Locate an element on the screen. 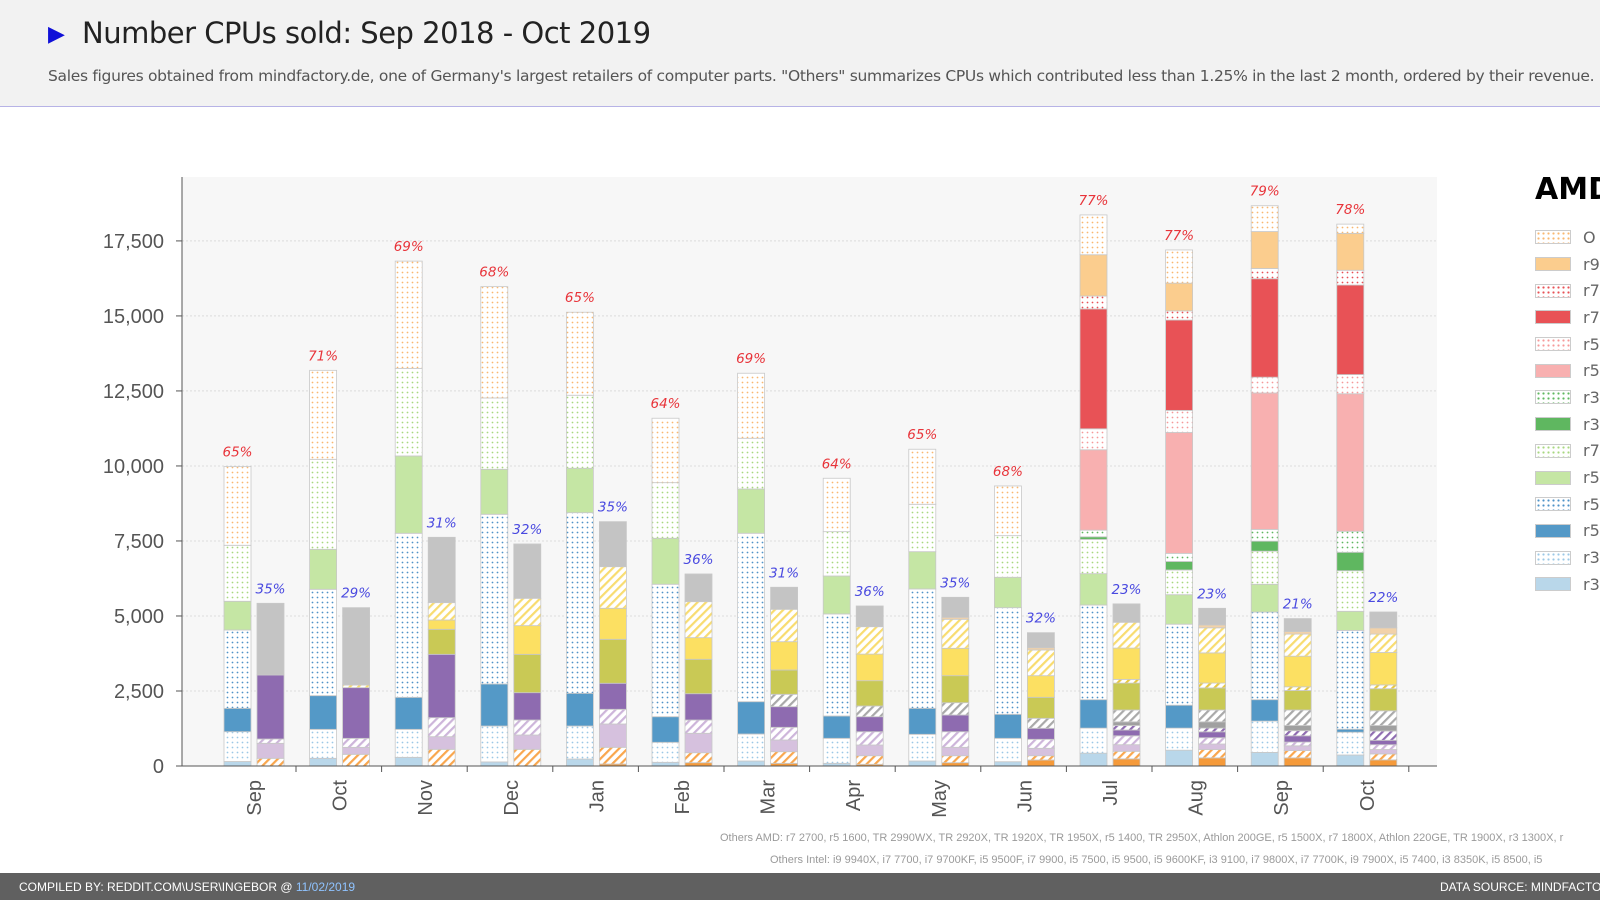 The image size is (1600, 900). share-label-amd: 64% is located at coordinates (837, 464).